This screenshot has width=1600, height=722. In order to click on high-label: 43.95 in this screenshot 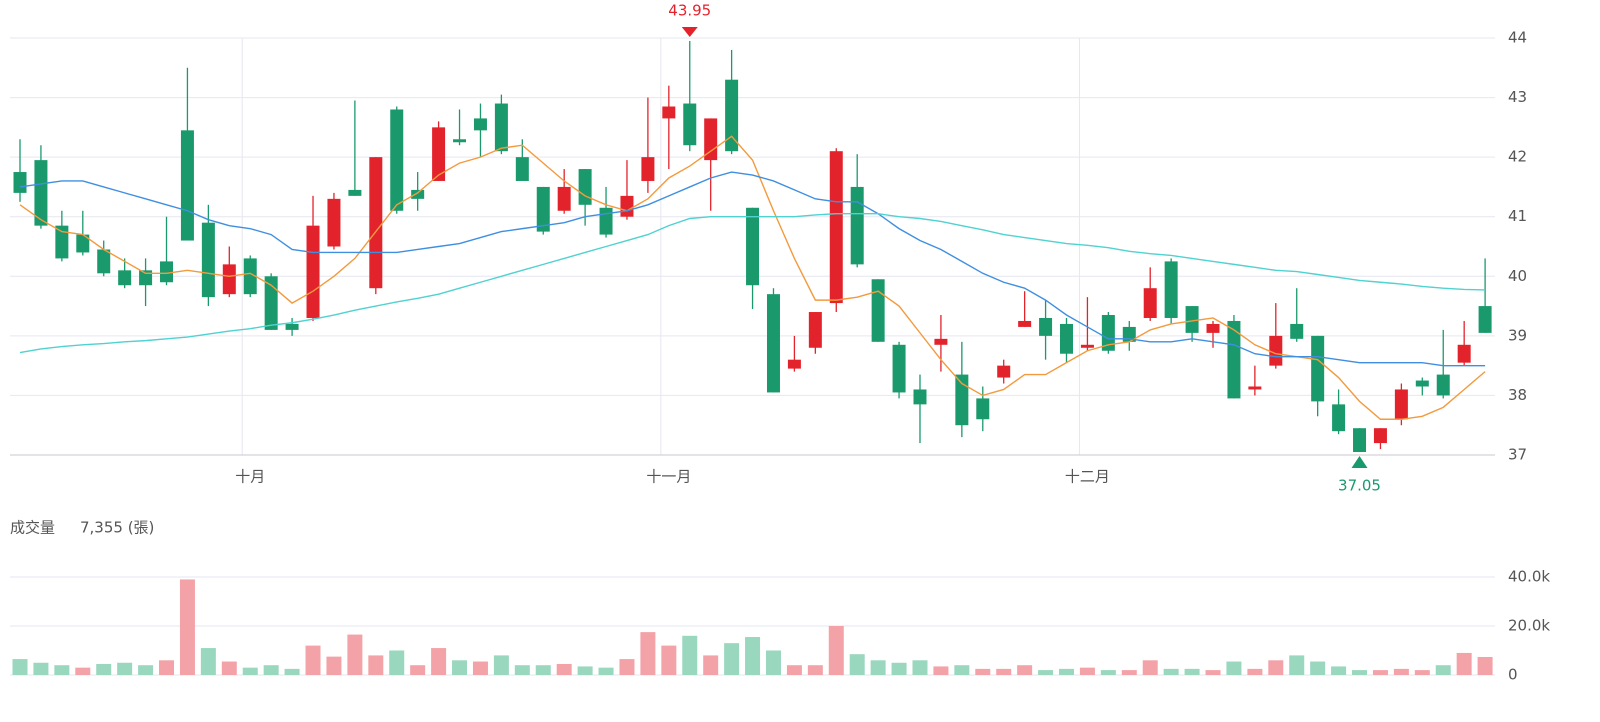, I will do `click(689, 10)`.